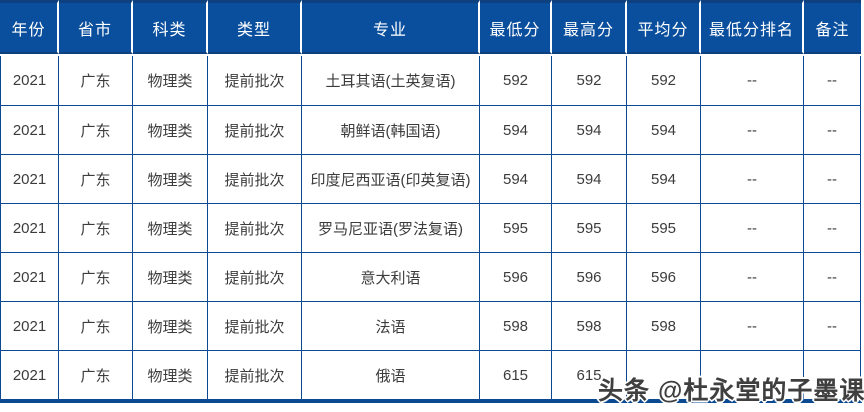 This screenshot has height=412, width=864. What do you see at coordinates (516, 80) in the screenshot?
I see `cell-min-score: 592` at bounding box center [516, 80].